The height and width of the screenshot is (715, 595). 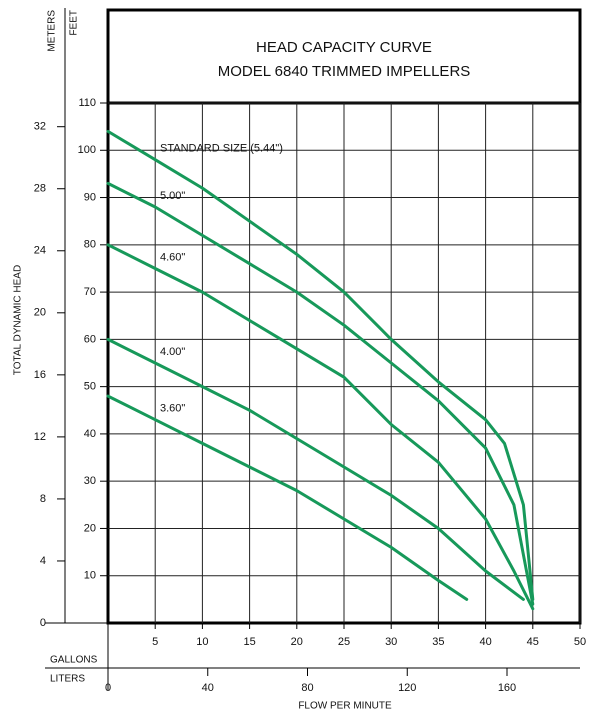 What do you see at coordinates (345, 706) in the screenshot?
I see `x-axis-label: FLOW PER MINUTE` at bounding box center [345, 706].